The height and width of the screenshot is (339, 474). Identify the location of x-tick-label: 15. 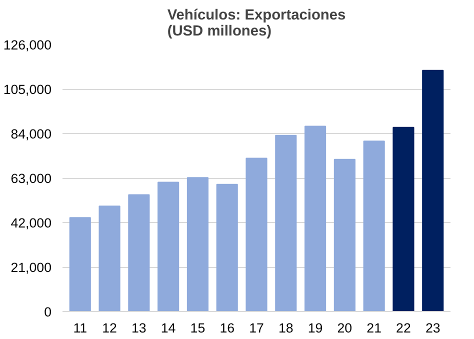
(198, 328).